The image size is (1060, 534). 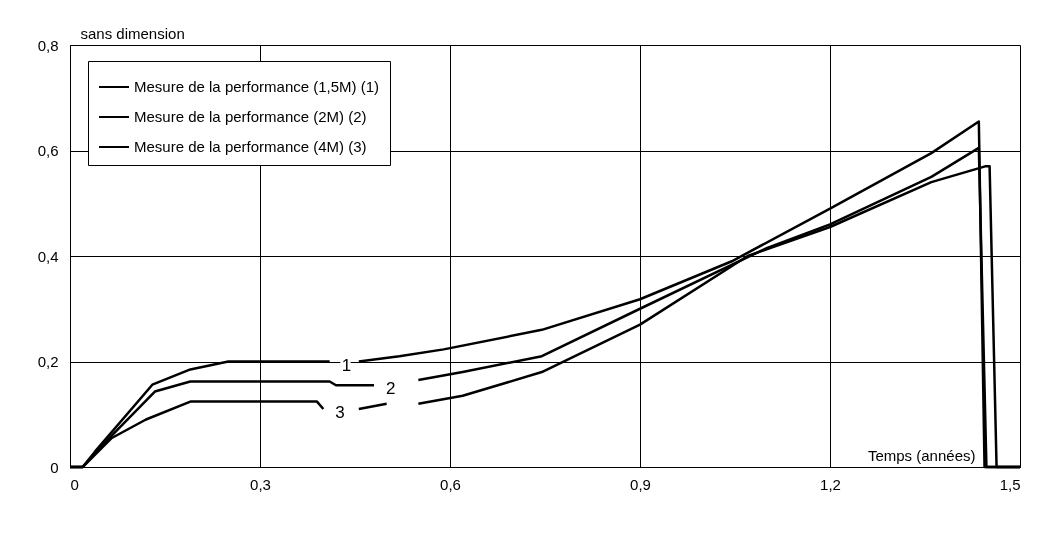 What do you see at coordinates (48, 150) in the screenshot?
I see `y-tick-label: 0,6` at bounding box center [48, 150].